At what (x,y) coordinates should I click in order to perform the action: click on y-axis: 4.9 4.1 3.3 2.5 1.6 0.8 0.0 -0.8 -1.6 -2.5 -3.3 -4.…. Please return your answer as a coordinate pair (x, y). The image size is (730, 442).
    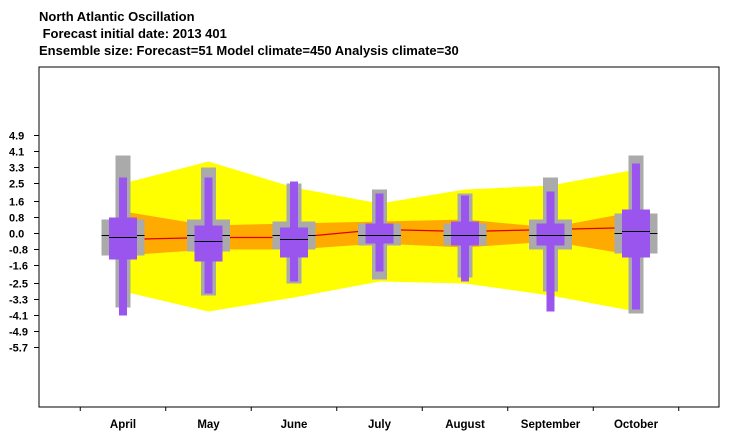
    Looking at the image, I should click on (24, 243).